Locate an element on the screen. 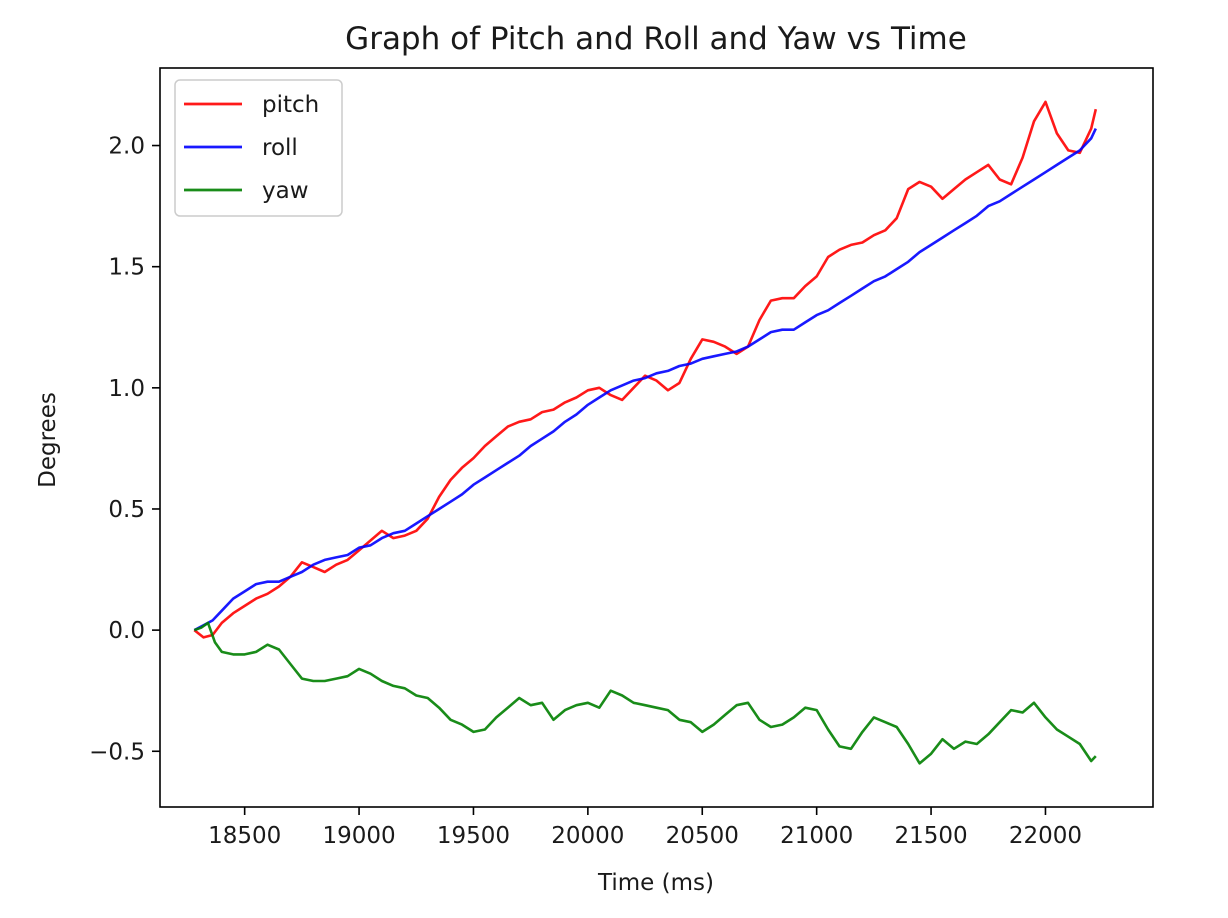 Image resolution: width=1228 pixels, height=918 pixels. legend: pitch roll yaw is located at coordinates (258, 148).